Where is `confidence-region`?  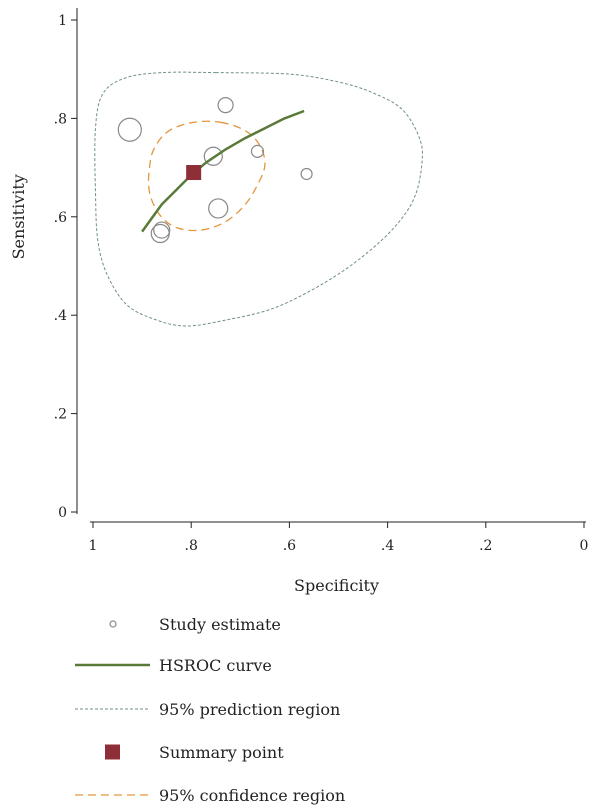 confidence-region is located at coordinates (206, 176).